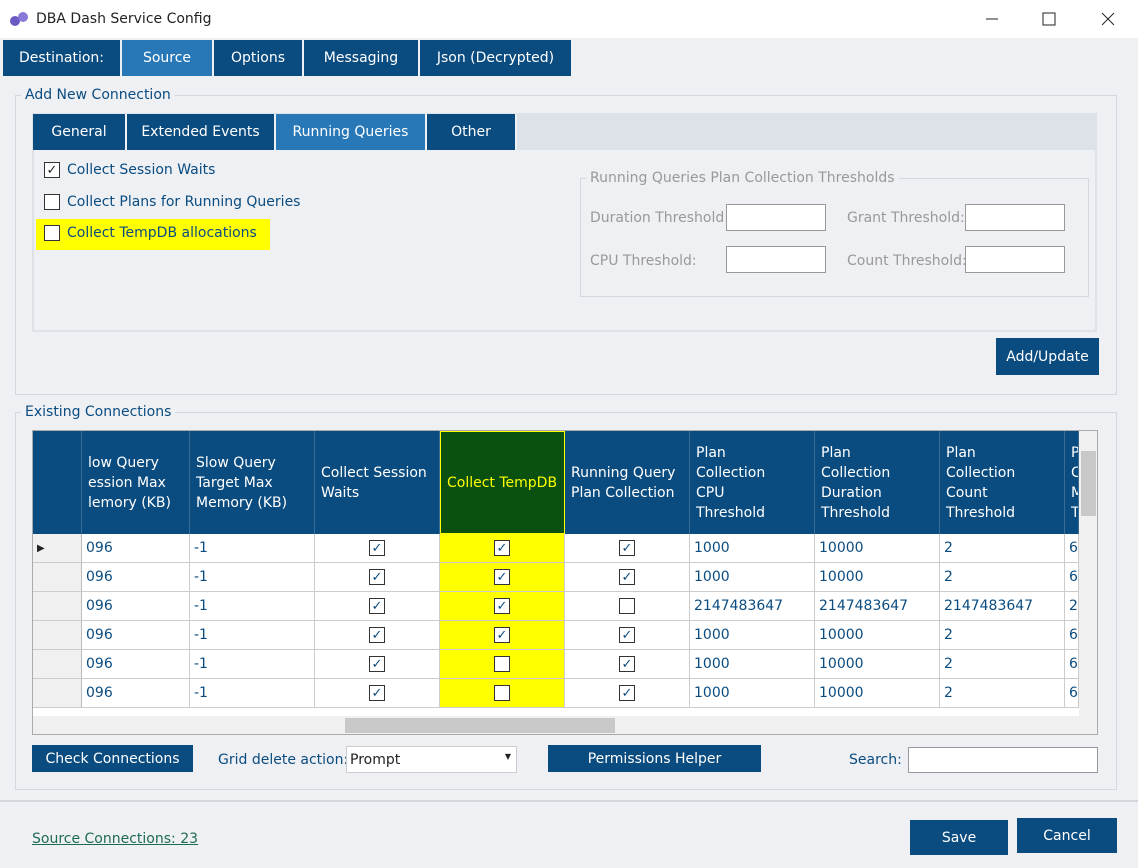  What do you see at coordinates (906, 218) in the screenshot?
I see `field-label: Grant Threshold:` at bounding box center [906, 218].